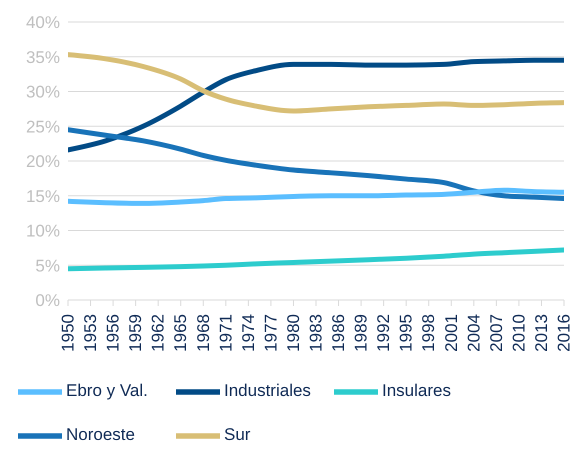  Describe the element at coordinates (428, 333) in the screenshot. I see `x-tick-label: 1998` at that location.